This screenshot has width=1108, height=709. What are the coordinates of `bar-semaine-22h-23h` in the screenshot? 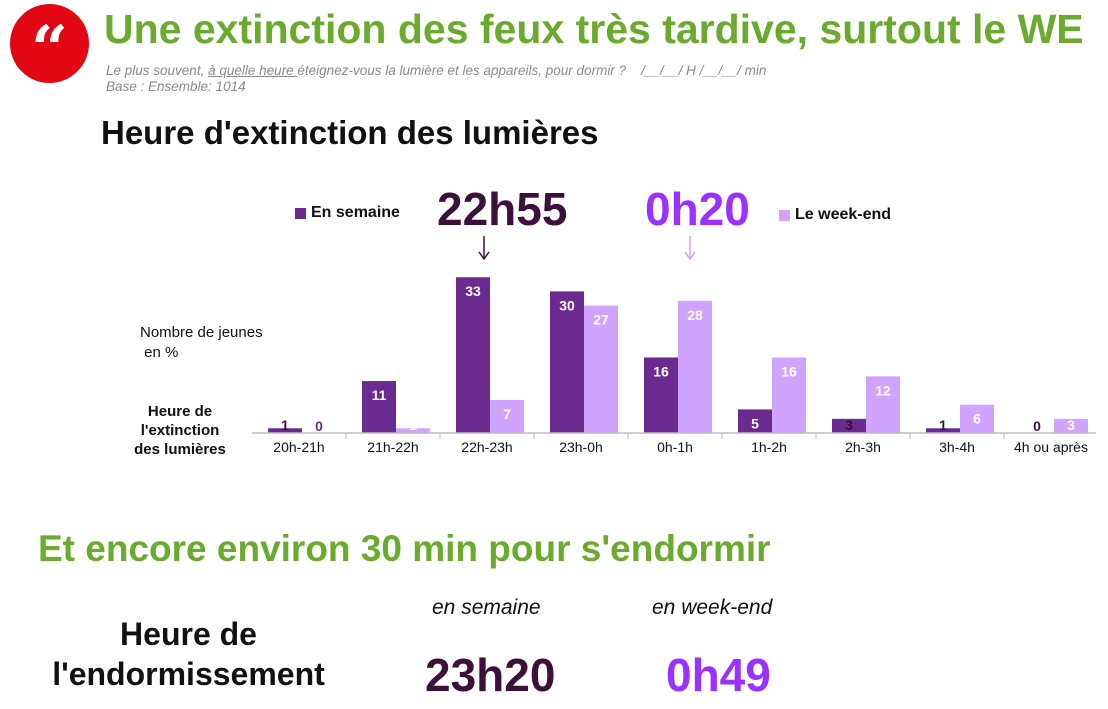 It's located at (473, 355).